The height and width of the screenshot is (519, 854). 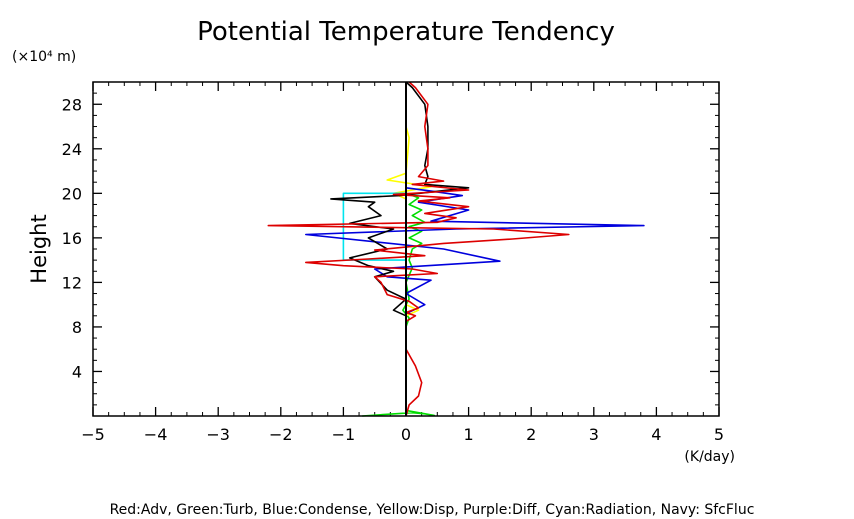 What do you see at coordinates (156, 434) in the screenshot?
I see `x-tick-label: −4` at bounding box center [156, 434].